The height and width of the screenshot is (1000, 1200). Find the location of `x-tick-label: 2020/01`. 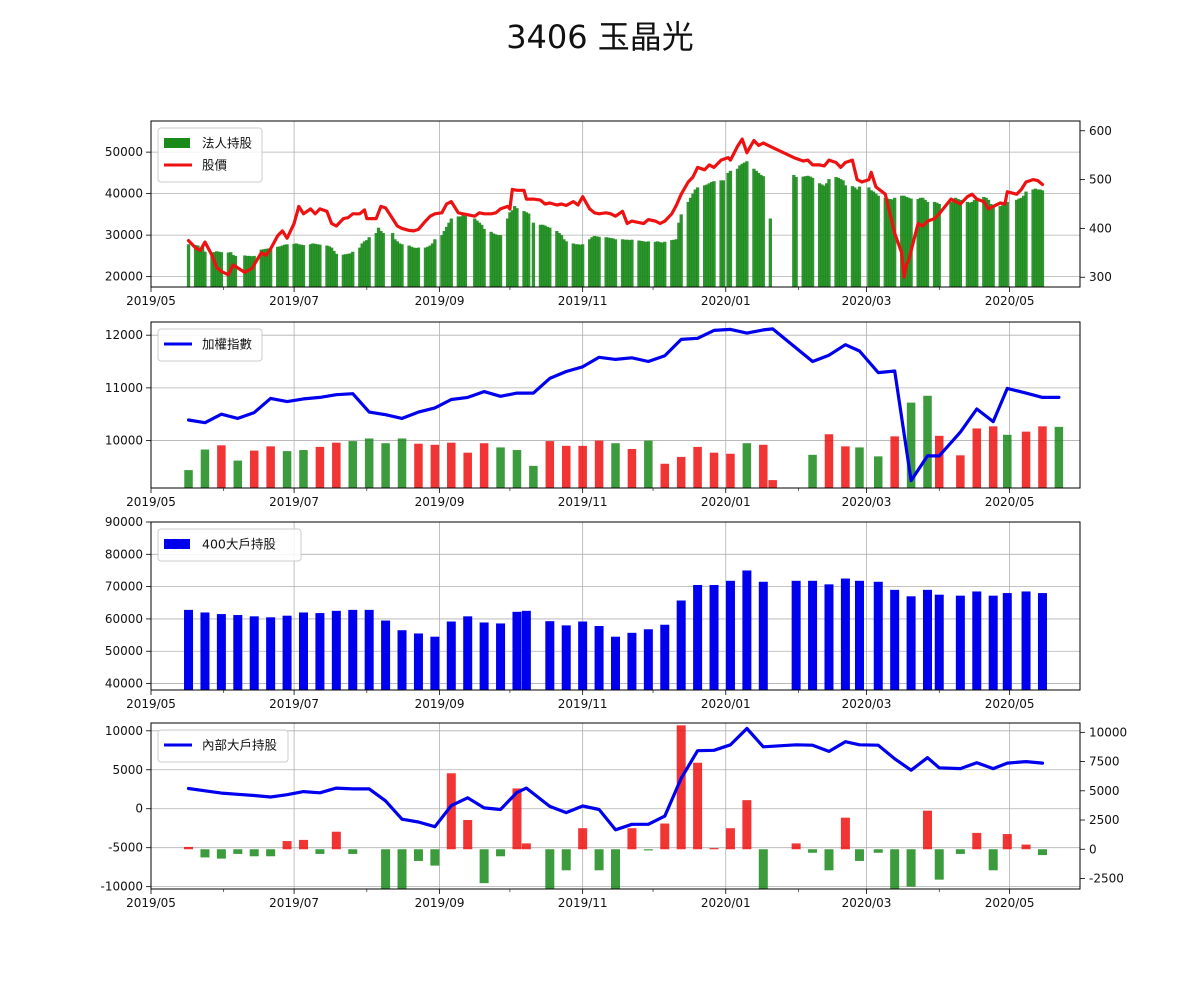

x-tick-label: 2020/01 is located at coordinates (726, 301).